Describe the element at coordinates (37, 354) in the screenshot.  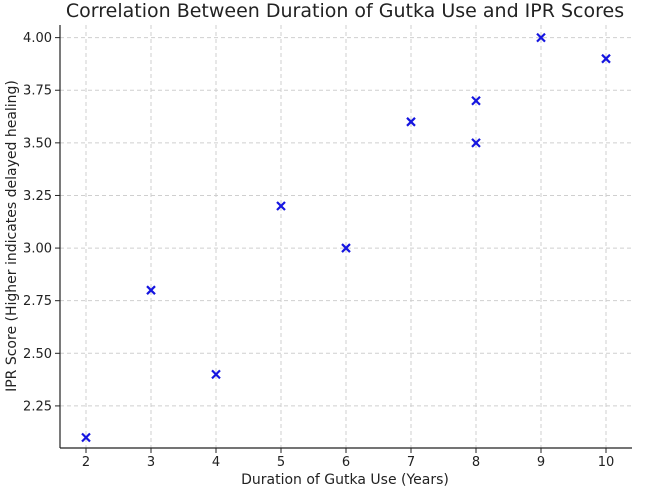
I see `y-tick-label: 2.50` at that location.